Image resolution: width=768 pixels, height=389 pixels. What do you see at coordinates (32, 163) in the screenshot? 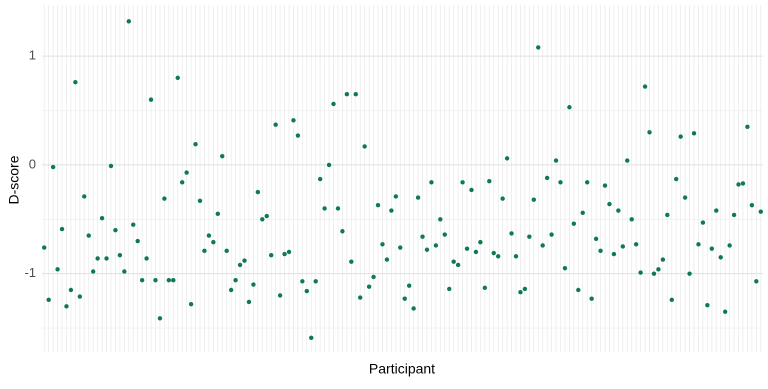
I see `y-tick-label: 0` at bounding box center [32, 163].